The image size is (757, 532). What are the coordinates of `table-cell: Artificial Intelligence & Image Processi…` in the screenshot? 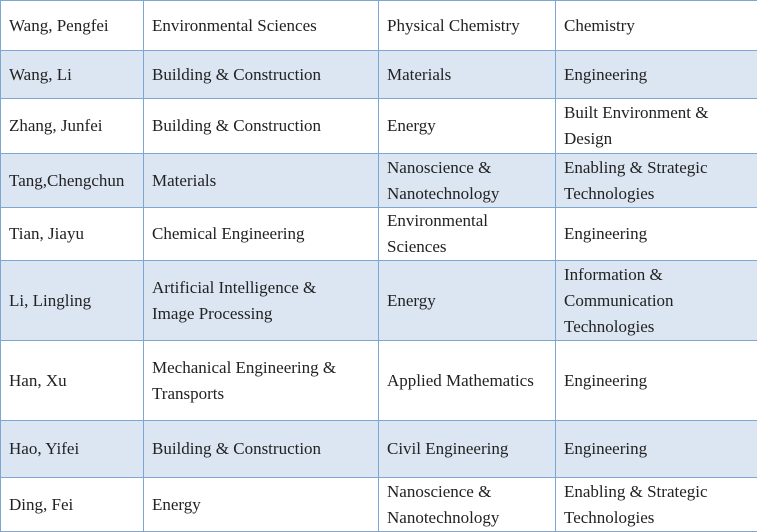 It's located at (261, 301).